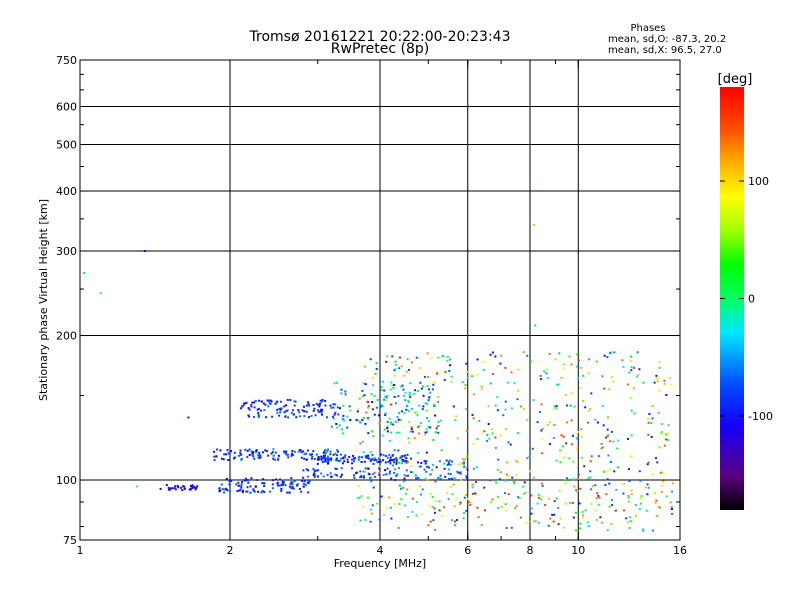 The width and height of the screenshot is (800, 600). What do you see at coordinates (667, 39) in the screenshot?
I see `legend-line-o: mean, sd,O: -87.3, 20.2` at bounding box center [667, 39].